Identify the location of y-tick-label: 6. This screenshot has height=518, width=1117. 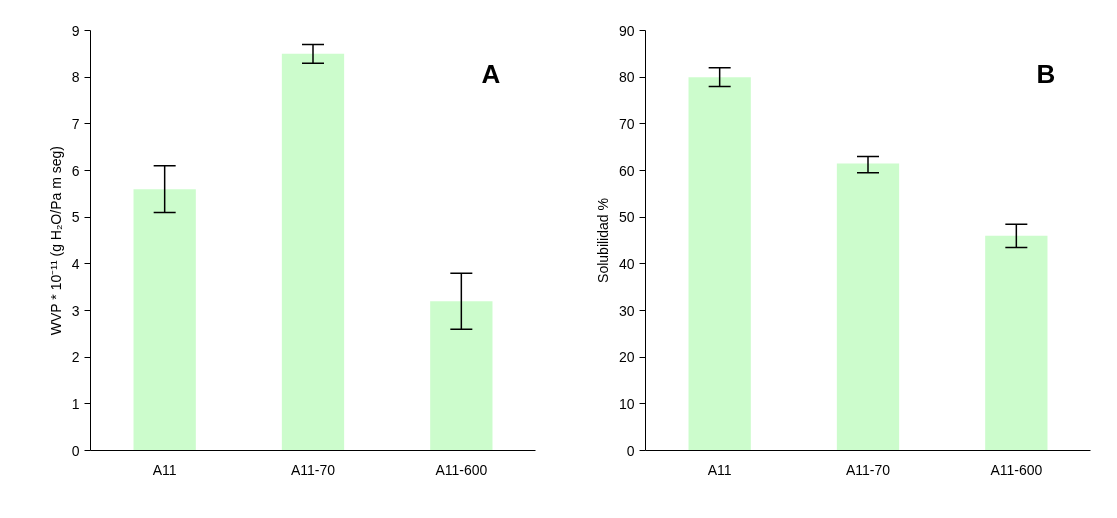
(75, 170).